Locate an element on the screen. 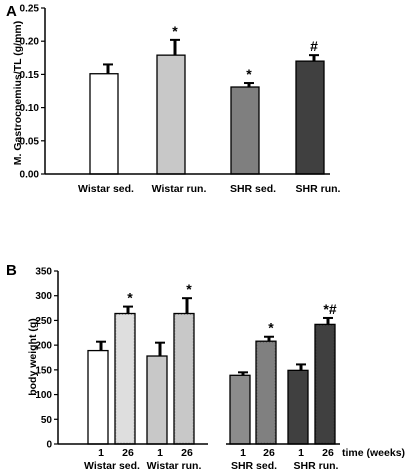  panel-a-category-label: SHR run. is located at coordinates (318, 189).